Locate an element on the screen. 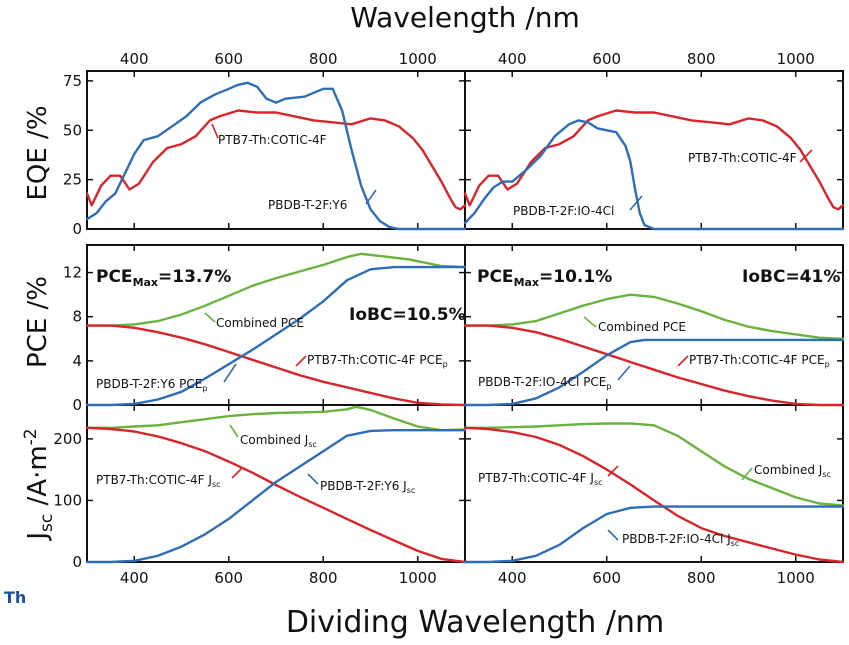 The width and height of the screenshot is (849, 645). y-tick-label-eqe: 75 is located at coordinates (72, 81).